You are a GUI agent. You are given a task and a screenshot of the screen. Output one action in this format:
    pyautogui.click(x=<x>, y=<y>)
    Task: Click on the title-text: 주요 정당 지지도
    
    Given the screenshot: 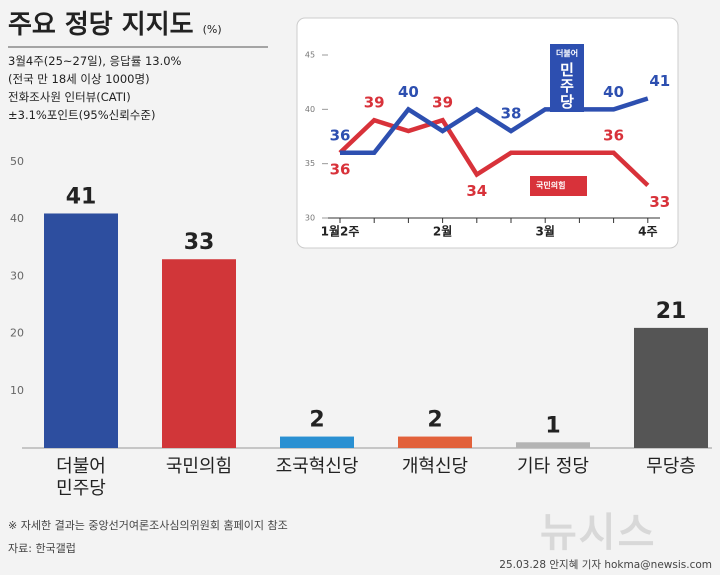 What is the action you would take?
    pyautogui.click(x=101, y=25)
    